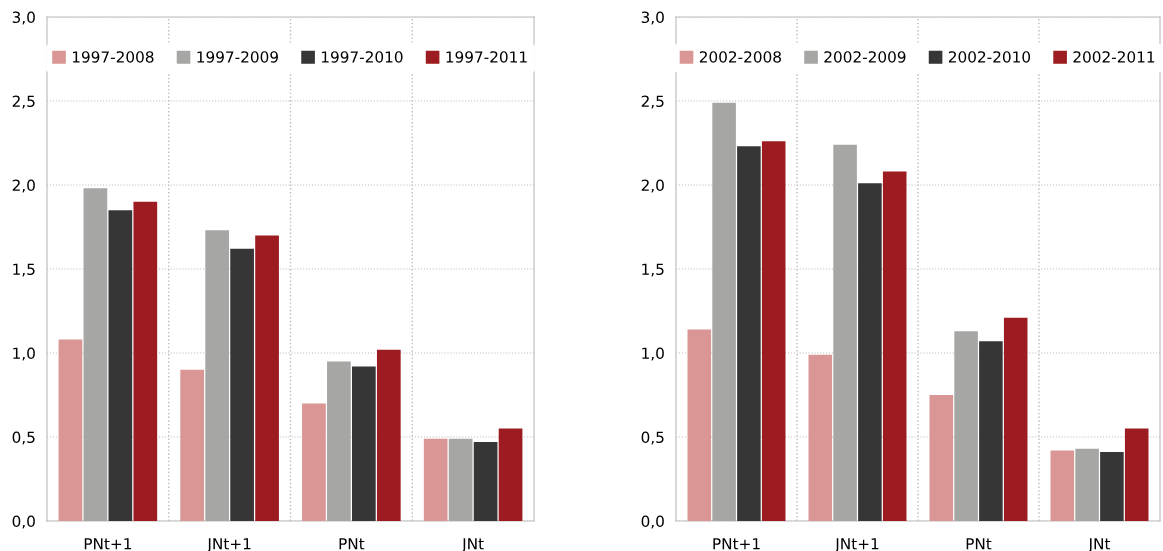  What do you see at coordinates (989, 57) in the screenshot?
I see `legend-label: 2002-2010` at bounding box center [989, 57].